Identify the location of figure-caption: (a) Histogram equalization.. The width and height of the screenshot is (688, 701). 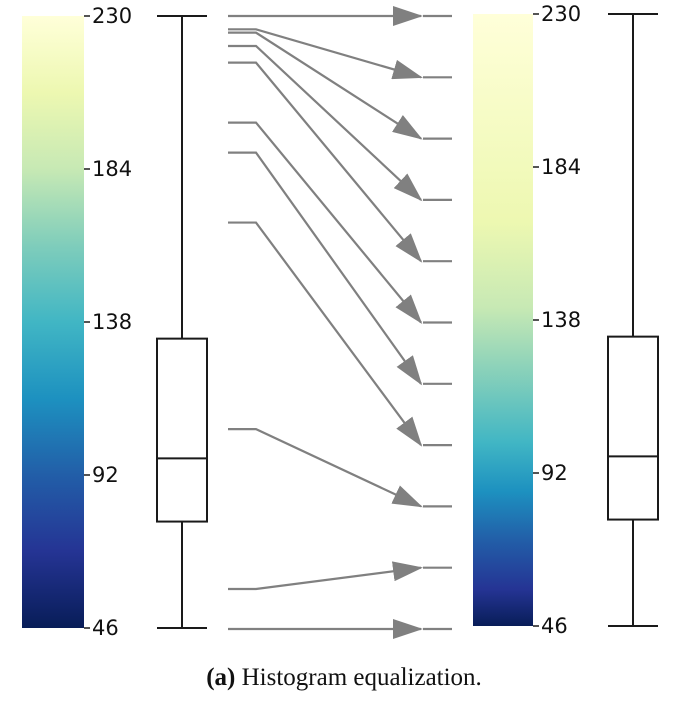
(344, 678).